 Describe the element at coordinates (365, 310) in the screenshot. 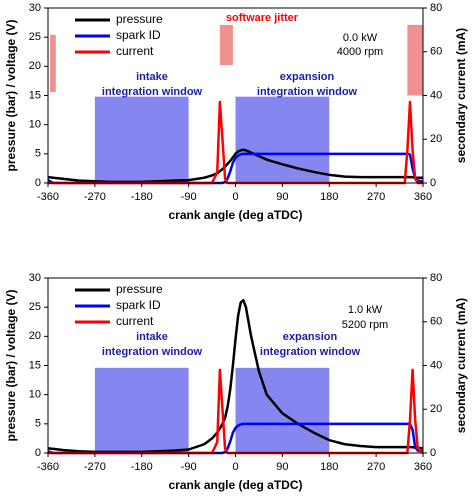

I see `annotation: 1.0 kW` at that location.